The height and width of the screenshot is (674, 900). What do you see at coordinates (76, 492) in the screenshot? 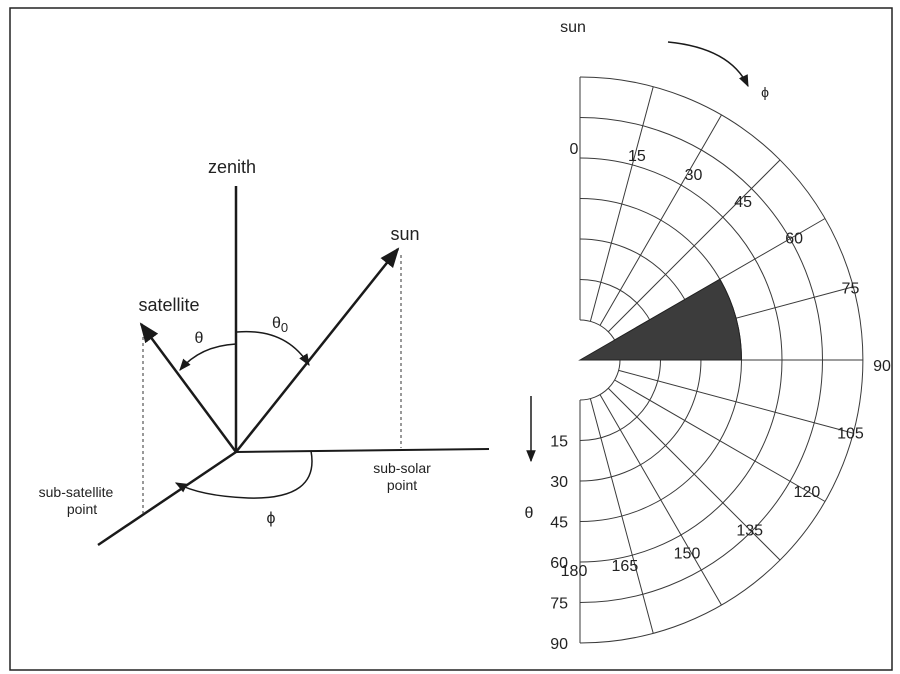
I see `sub-satellite-label-1: sub-satellite` at bounding box center [76, 492].